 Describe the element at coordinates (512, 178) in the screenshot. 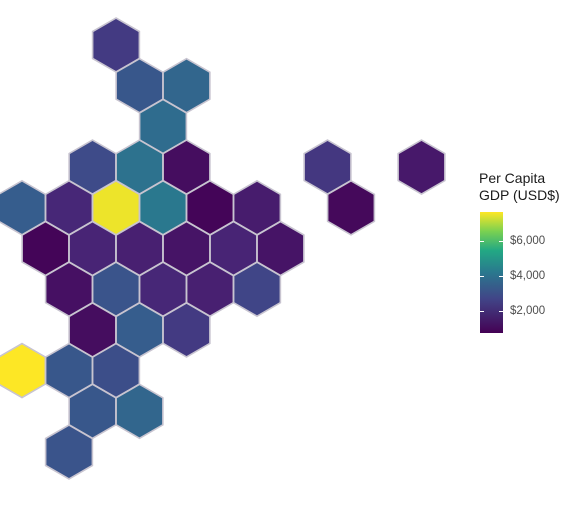

I see `legend-title-line-1: Per Capita` at that location.